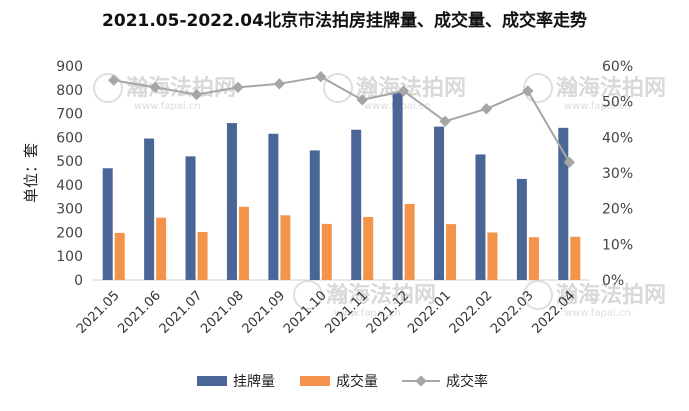  Describe the element at coordinates (467, 381) in the screenshot. I see `legend-label-rate: 成交率` at that location.